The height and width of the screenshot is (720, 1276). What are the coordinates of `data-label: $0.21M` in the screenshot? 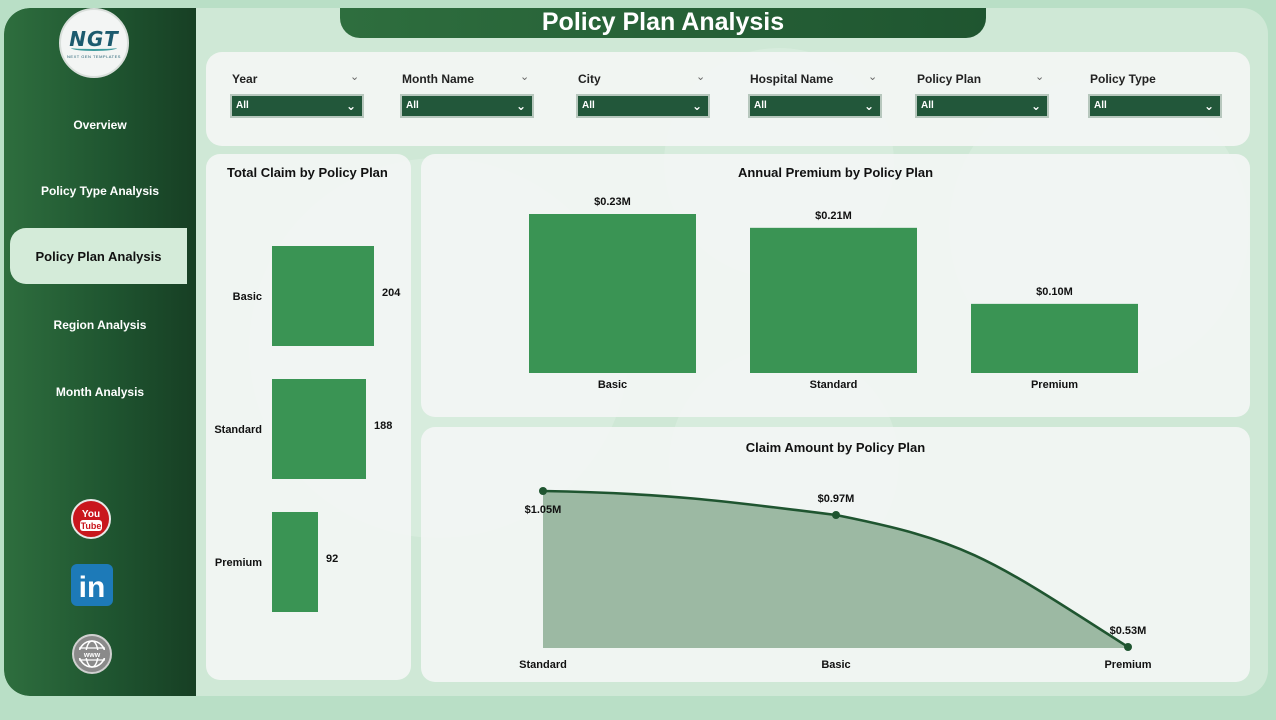 It's located at (833, 216).